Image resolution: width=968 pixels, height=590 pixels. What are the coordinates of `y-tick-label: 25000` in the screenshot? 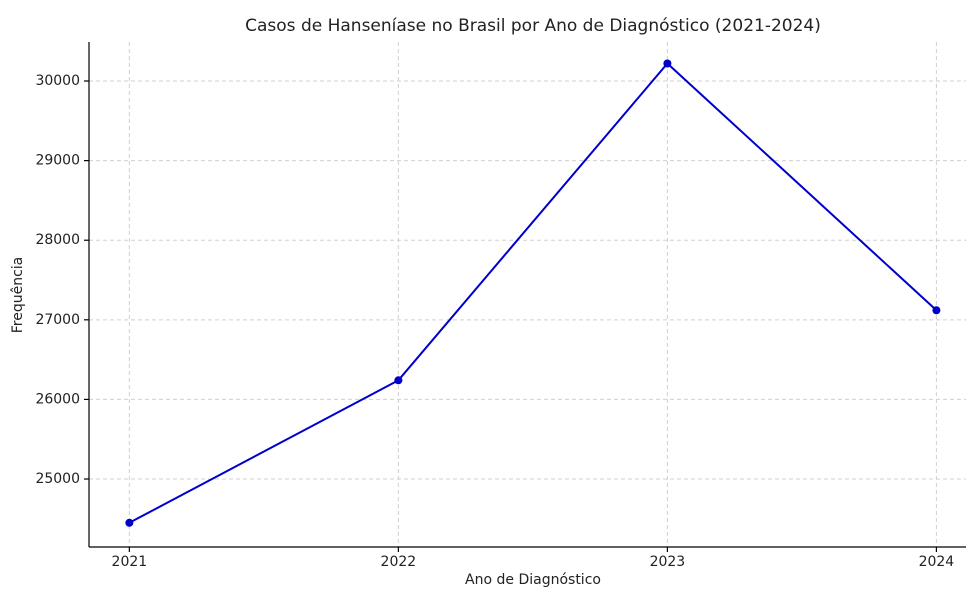 It's located at (57, 479).